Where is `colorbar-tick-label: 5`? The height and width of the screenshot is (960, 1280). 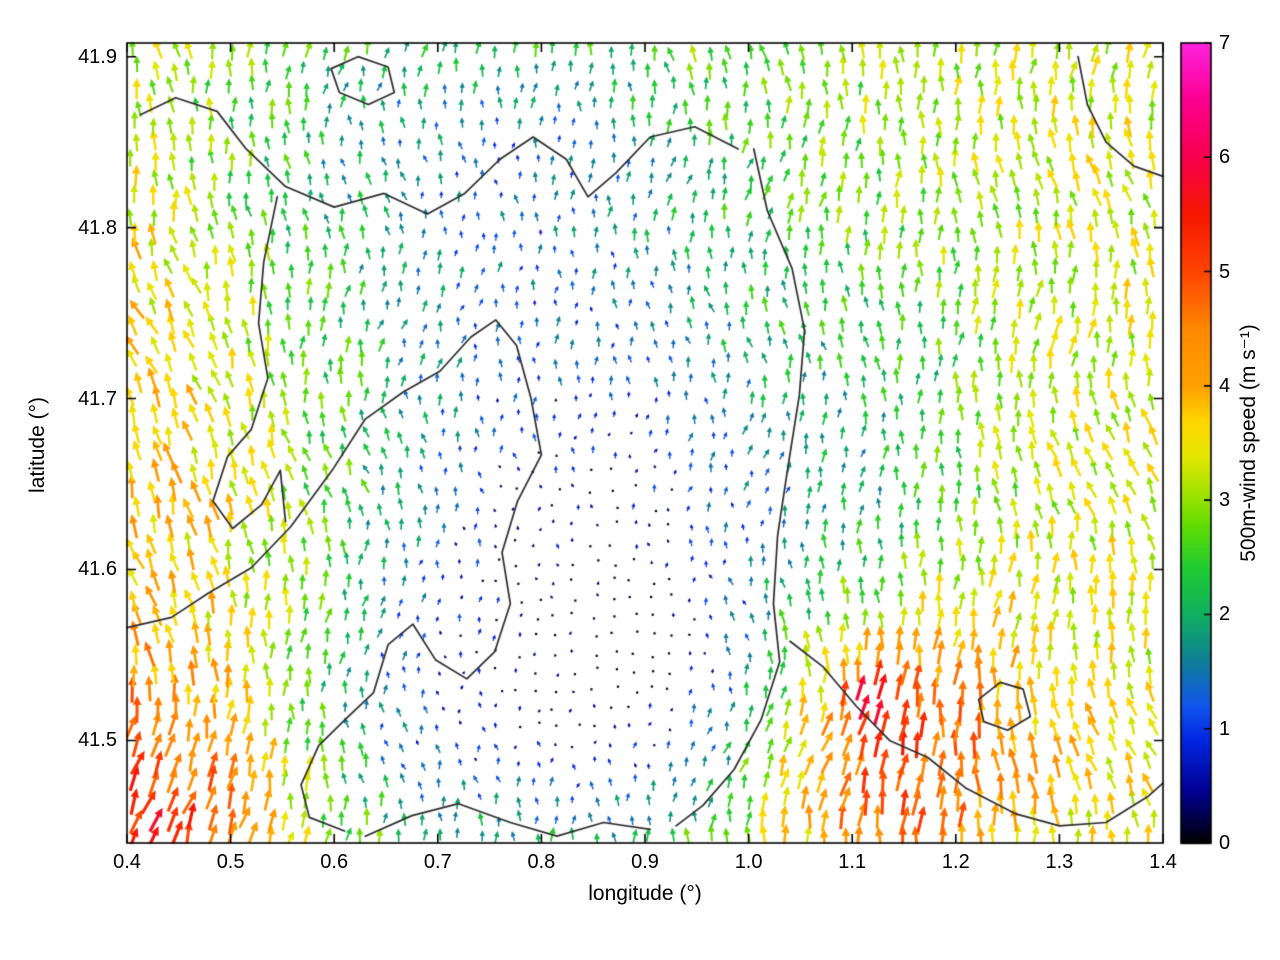 colorbar-tick-label: 5 is located at coordinates (1225, 271).